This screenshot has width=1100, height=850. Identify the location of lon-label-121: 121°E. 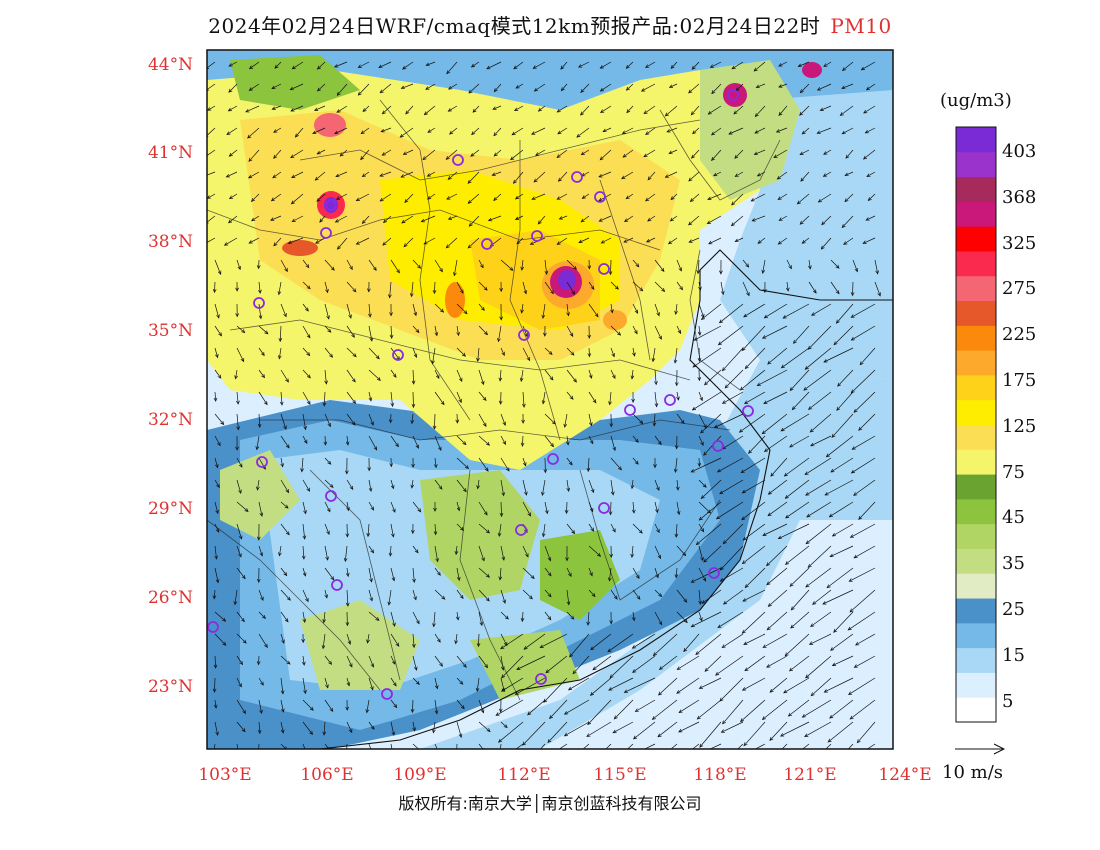
(810, 775).